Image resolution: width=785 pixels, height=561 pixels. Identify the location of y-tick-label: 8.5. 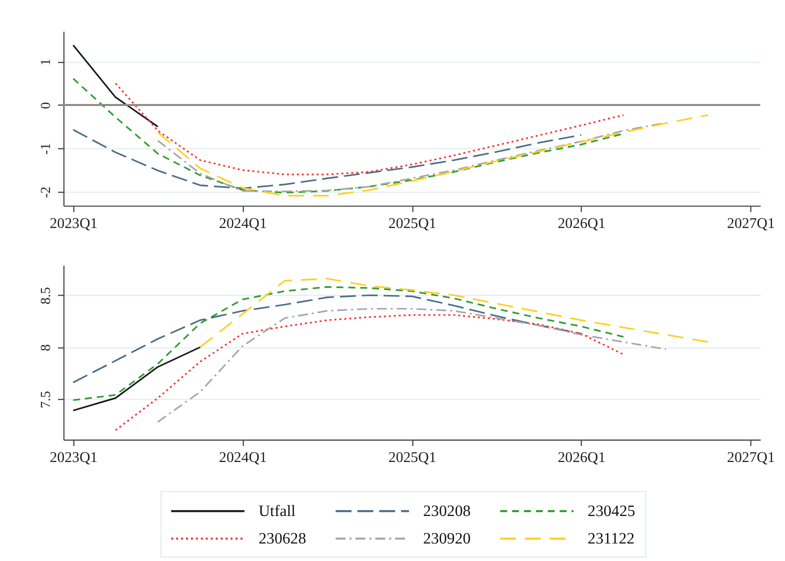
(46, 295).